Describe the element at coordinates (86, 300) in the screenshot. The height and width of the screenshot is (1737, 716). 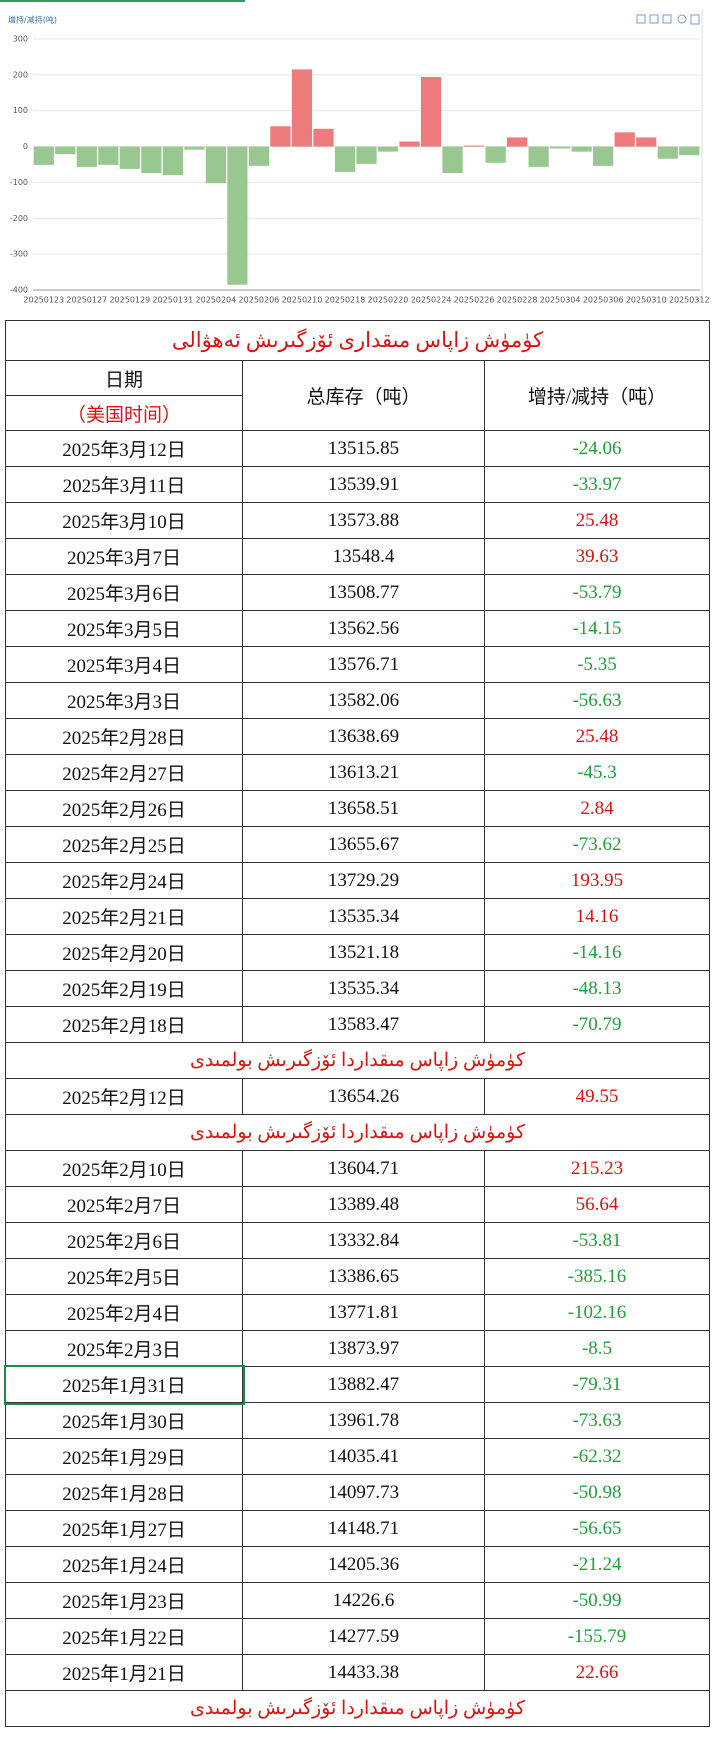
I see `x-tick-label: 20250127` at that location.